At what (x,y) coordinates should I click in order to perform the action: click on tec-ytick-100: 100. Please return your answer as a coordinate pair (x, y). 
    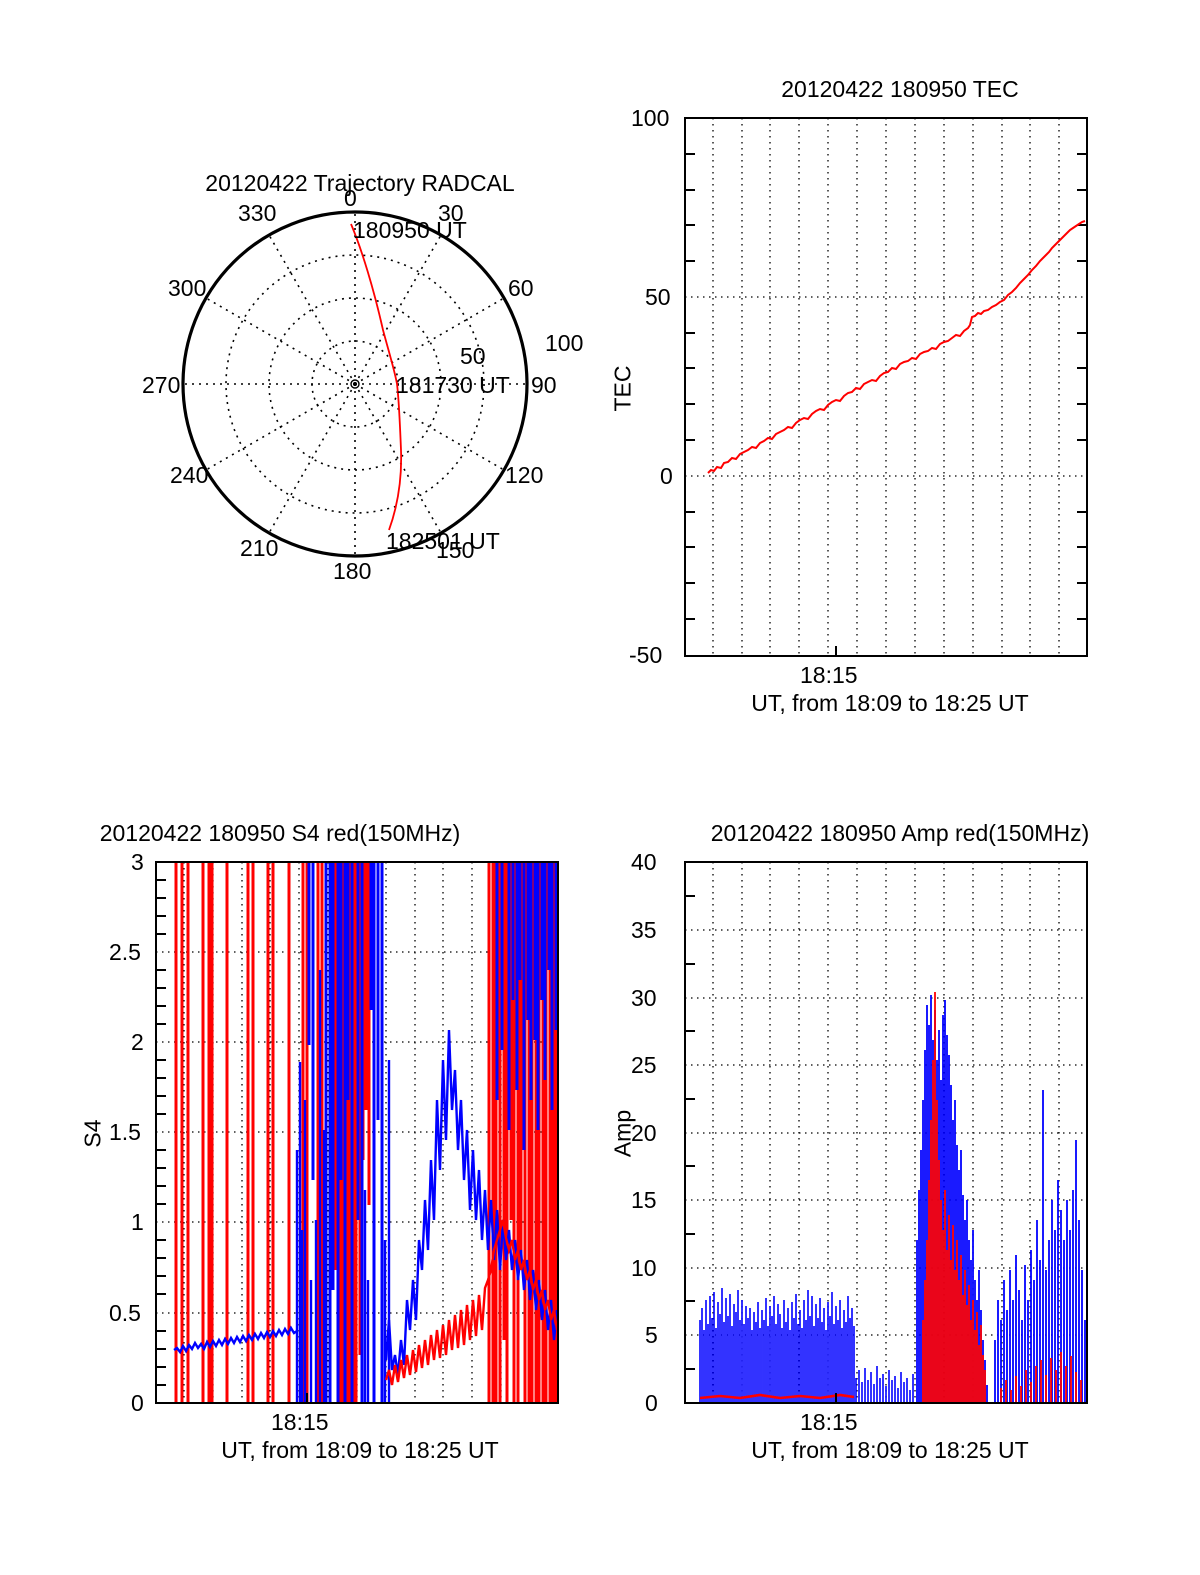
    Looking at the image, I should click on (650, 118).